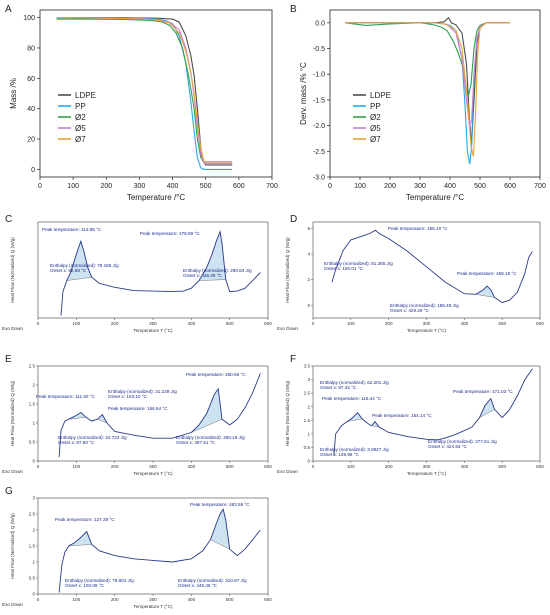  Describe the element at coordinates (293, 359) in the screenshot. I see `panel-label-F: F` at that location.